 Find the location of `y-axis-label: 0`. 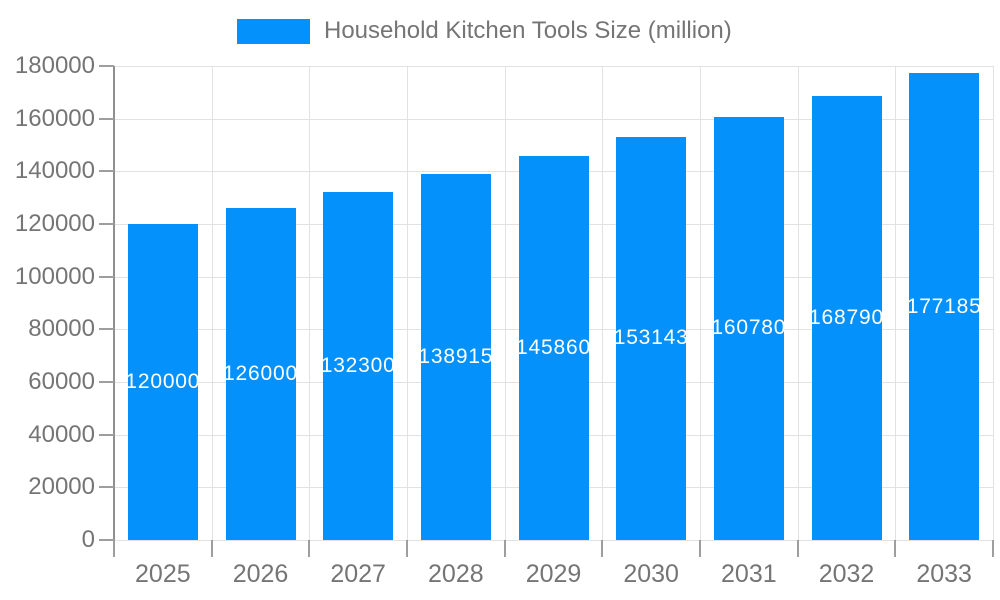

y-axis-label: 0 is located at coordinates (88, 539).